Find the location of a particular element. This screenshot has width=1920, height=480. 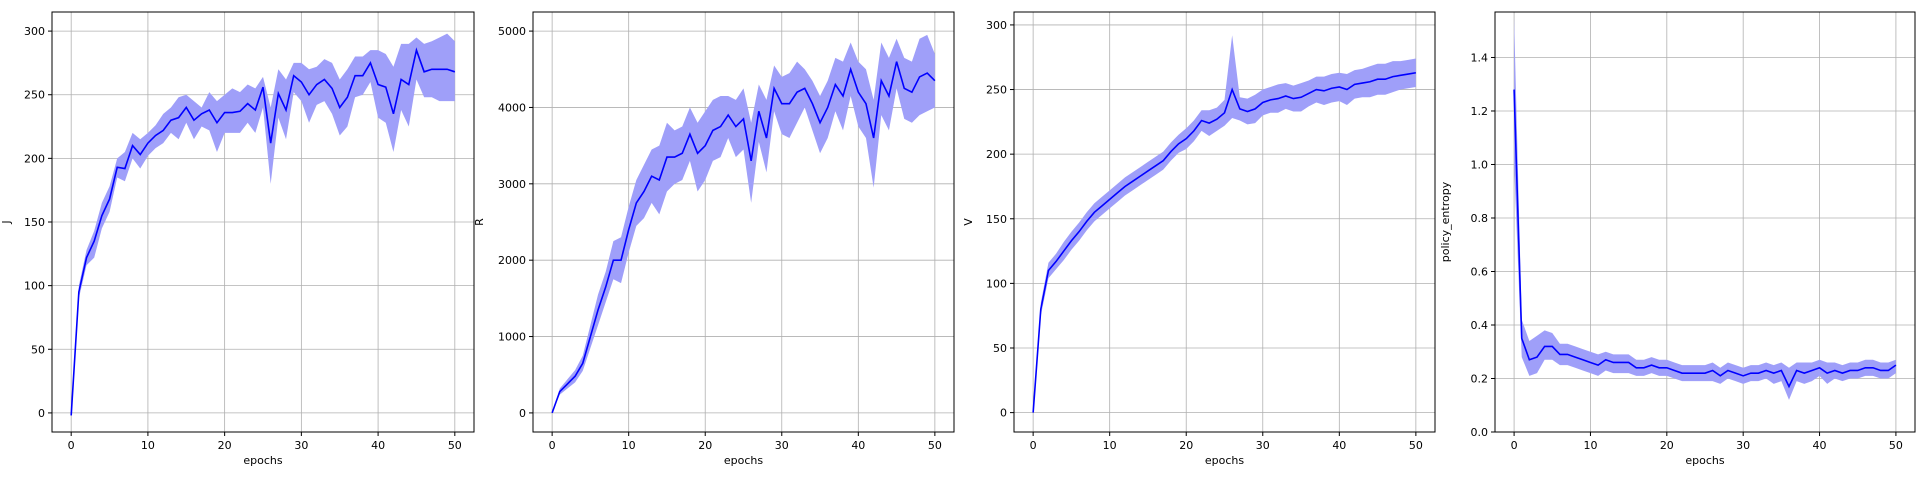

y-tick-label: 0.8 is located at coordinates (1480, 218).